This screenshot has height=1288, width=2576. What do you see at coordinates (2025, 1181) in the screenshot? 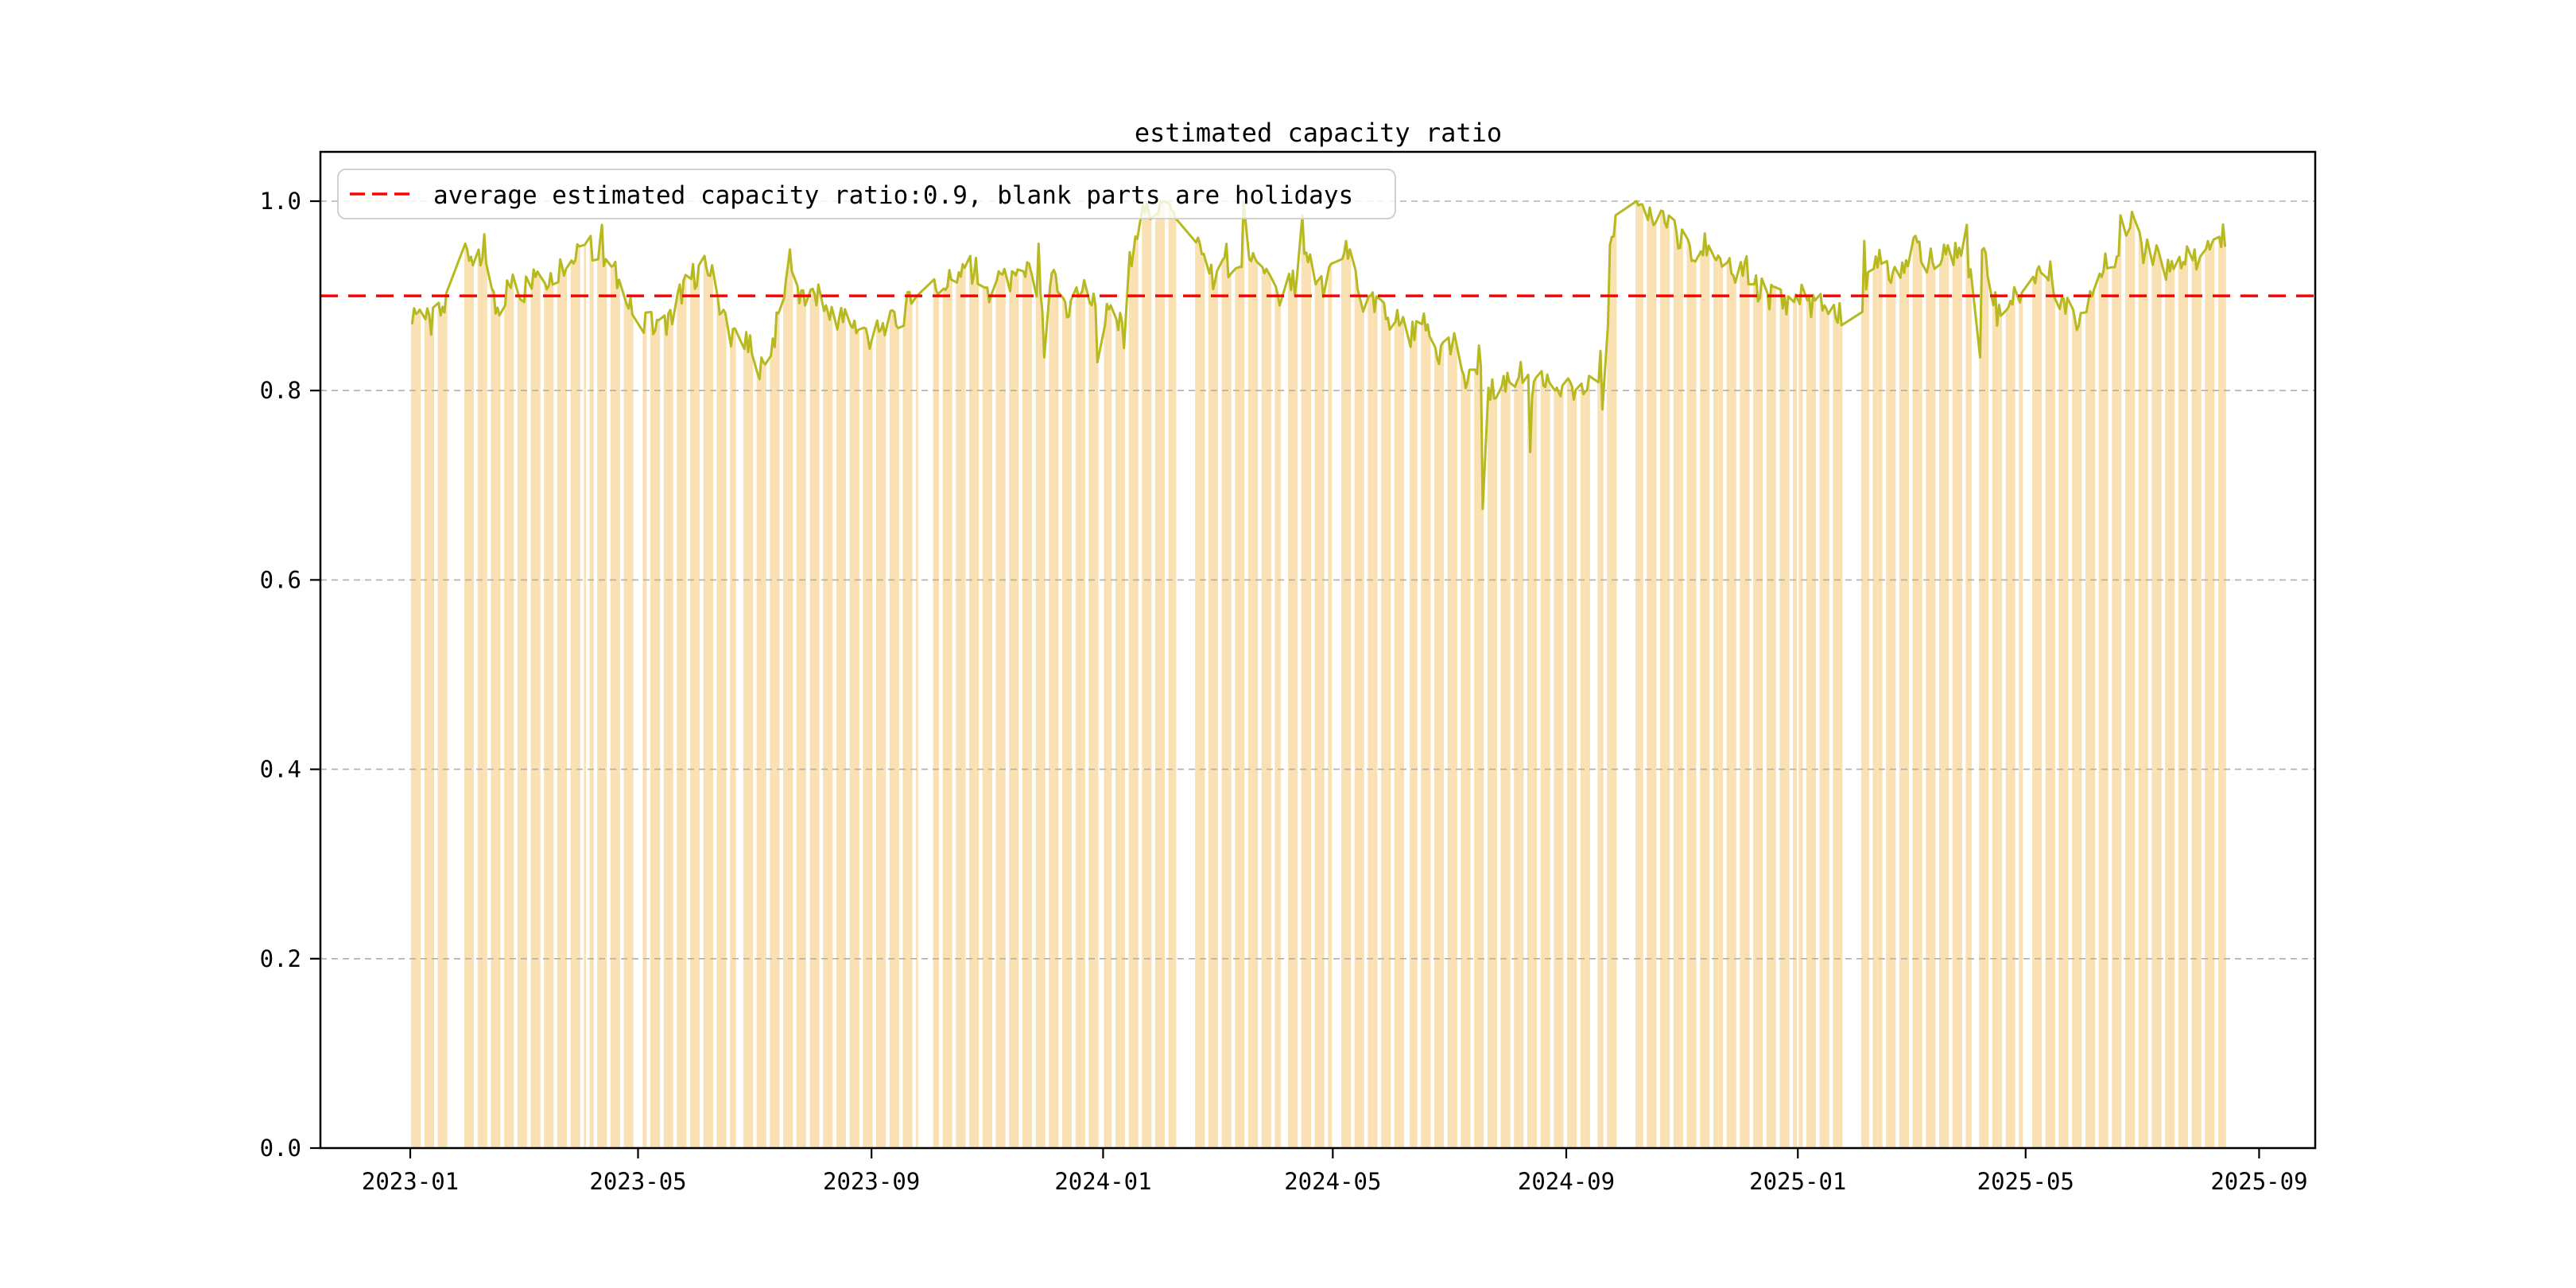
I see `x-tick-label: 2025-05` at bounding box center [2025, 1181].